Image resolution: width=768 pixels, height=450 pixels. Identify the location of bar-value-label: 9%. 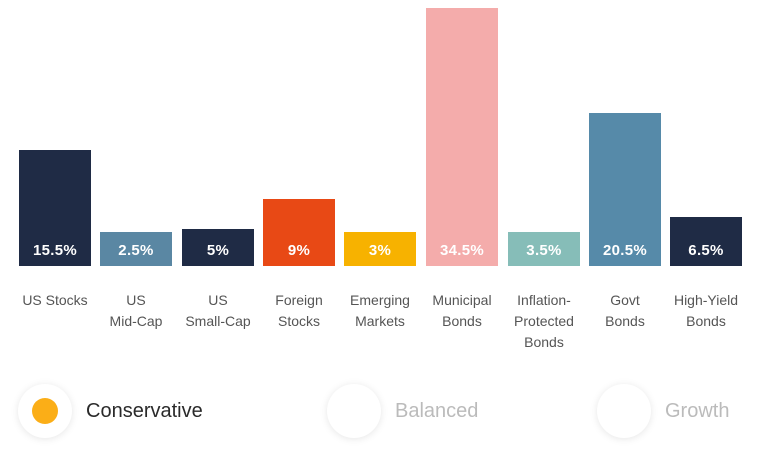
(299, 250).